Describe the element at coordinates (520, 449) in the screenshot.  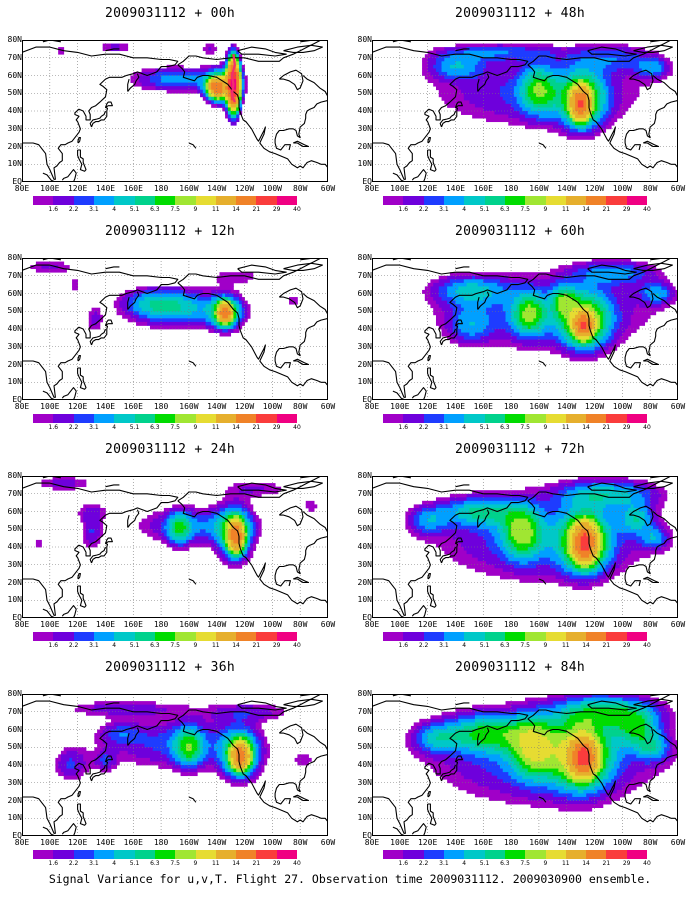
I see `panel-title: 2009031112 + 72h` at that location.